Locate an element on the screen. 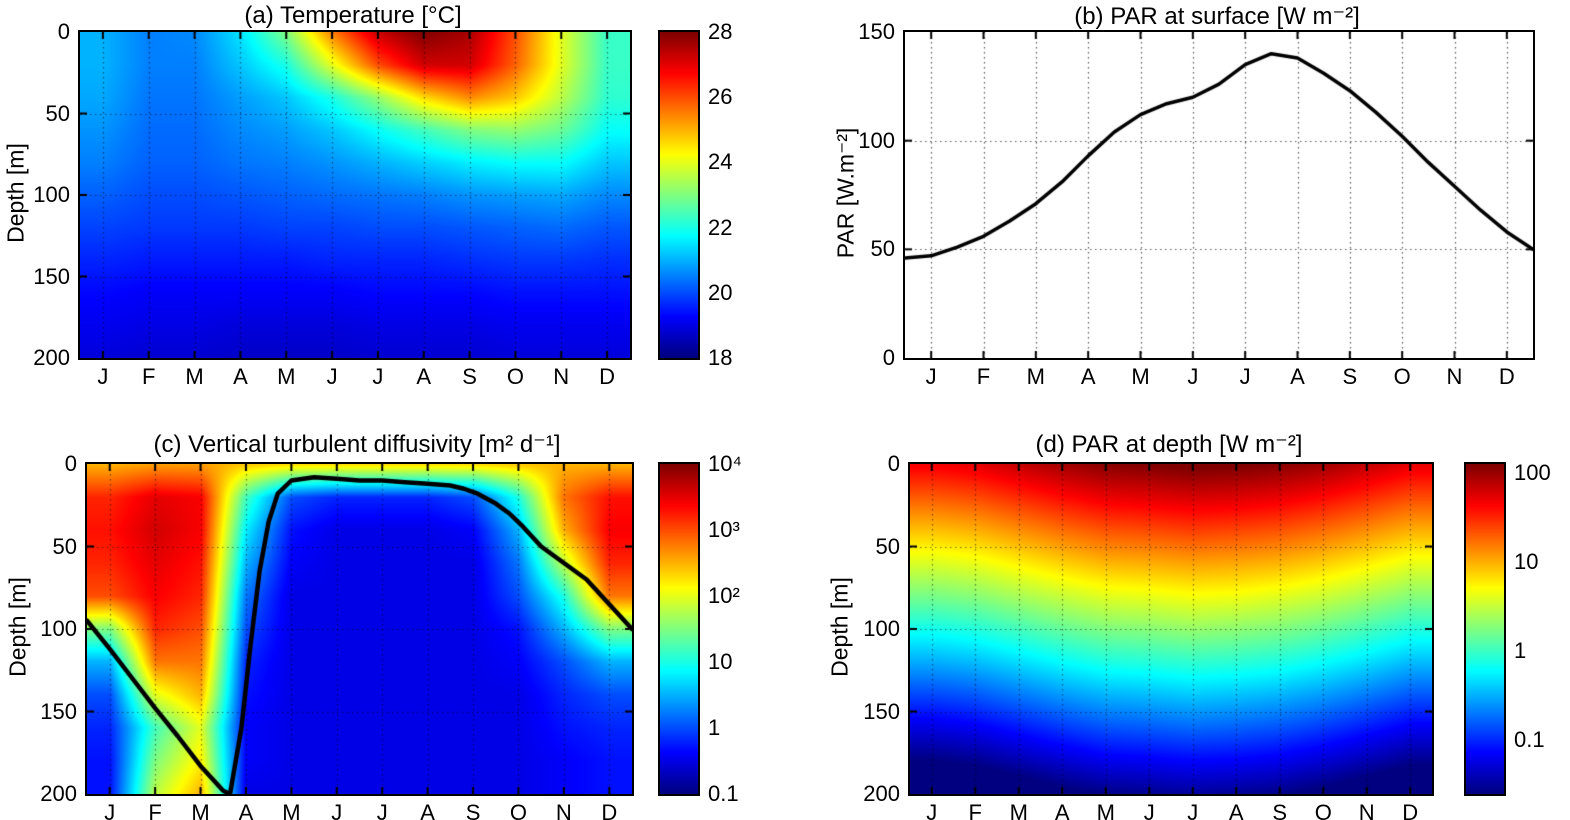 The width and height of the screenshot is (1570, 820). colorbar-tick-label: 26 is located at coordinates (720, 97).